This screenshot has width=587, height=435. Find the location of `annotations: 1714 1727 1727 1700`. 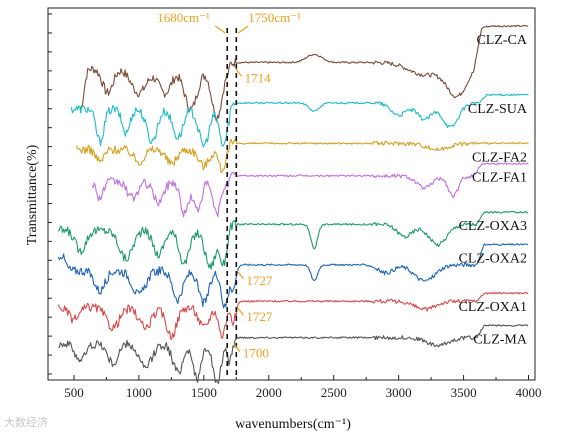

annotations: 1714 1727 1727 1700 is located at coordinates (253, 214).